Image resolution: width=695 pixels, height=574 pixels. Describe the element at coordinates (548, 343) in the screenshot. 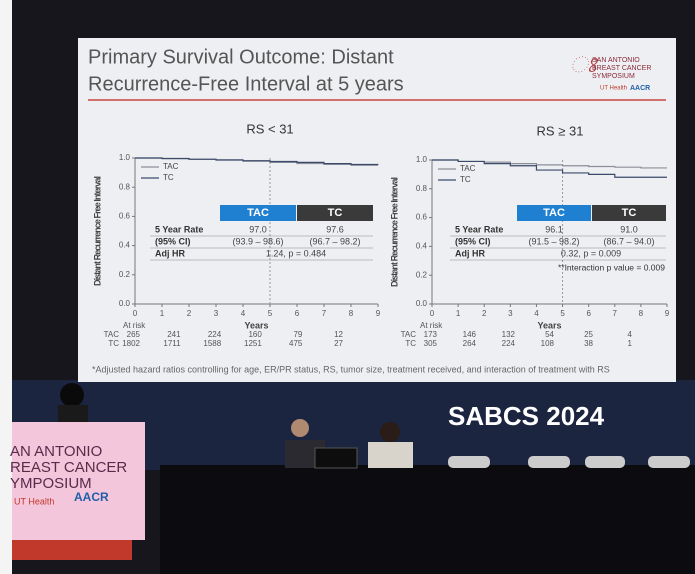

I see `at-risk-count: 108` at that location.